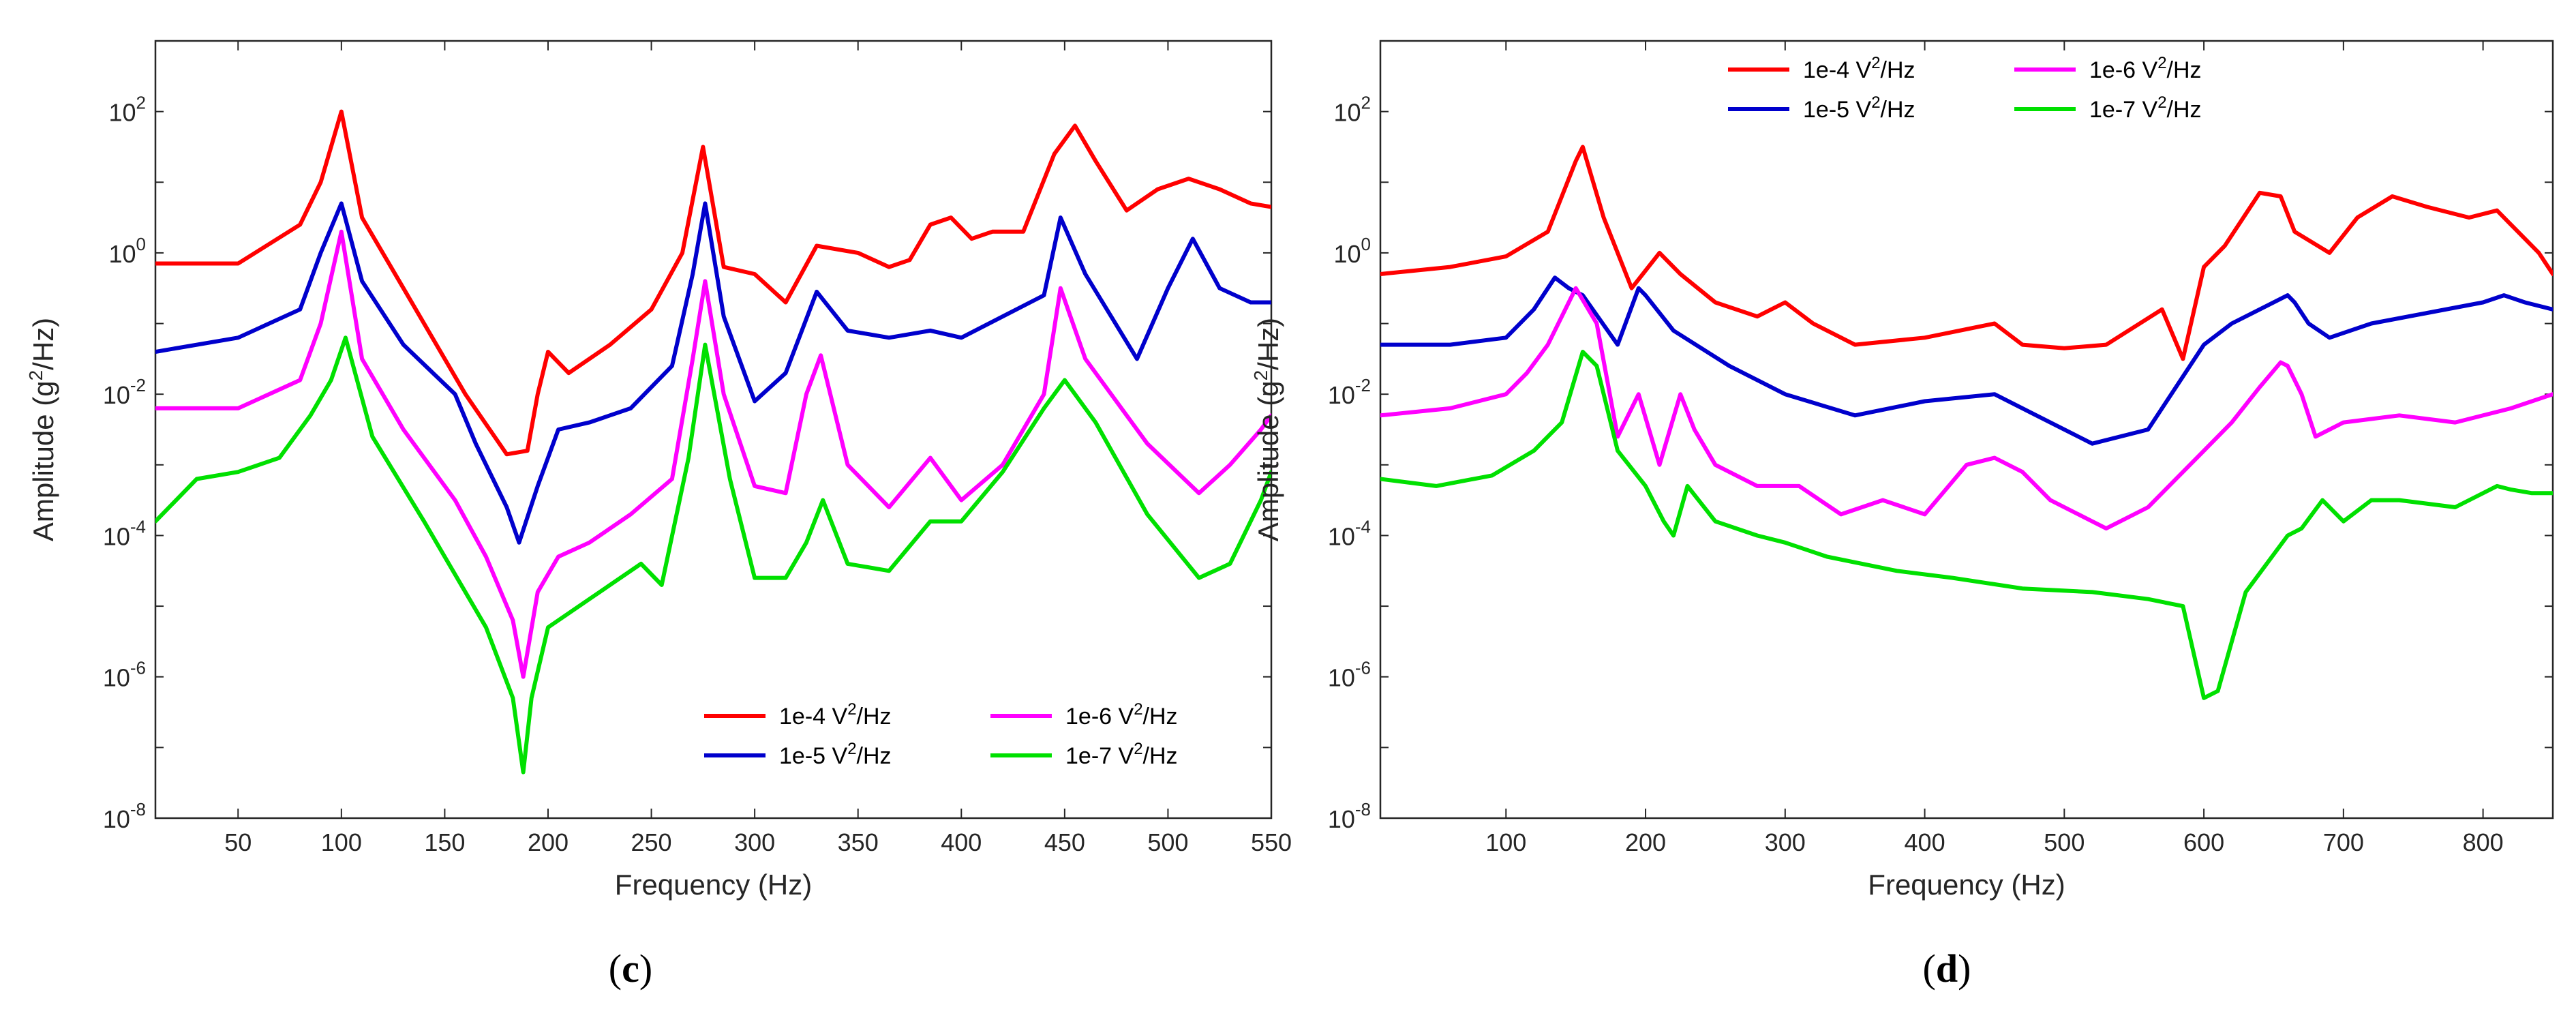  I want to click on legend-label-3: 1e-6 V2/Hz, so click(1121, 715).